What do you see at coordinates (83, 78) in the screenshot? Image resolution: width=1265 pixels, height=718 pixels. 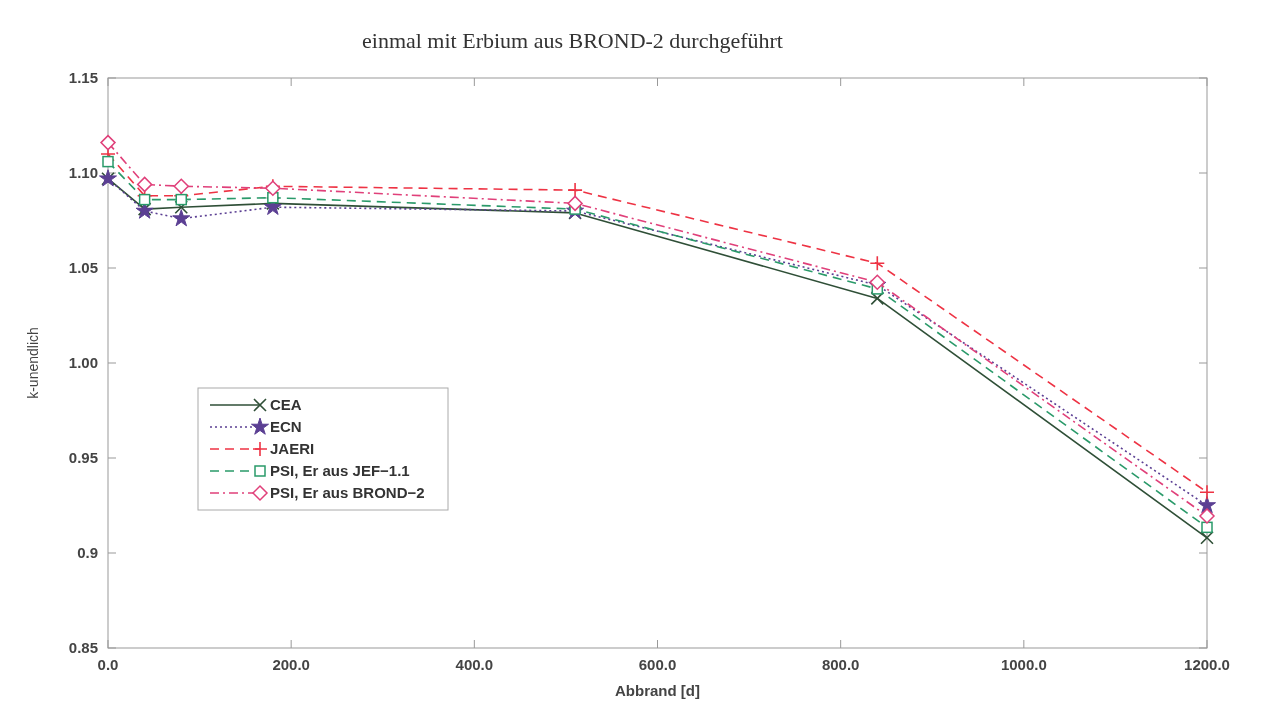 I see `y-tick-label: 1.15` at bounding box center [83, 78].